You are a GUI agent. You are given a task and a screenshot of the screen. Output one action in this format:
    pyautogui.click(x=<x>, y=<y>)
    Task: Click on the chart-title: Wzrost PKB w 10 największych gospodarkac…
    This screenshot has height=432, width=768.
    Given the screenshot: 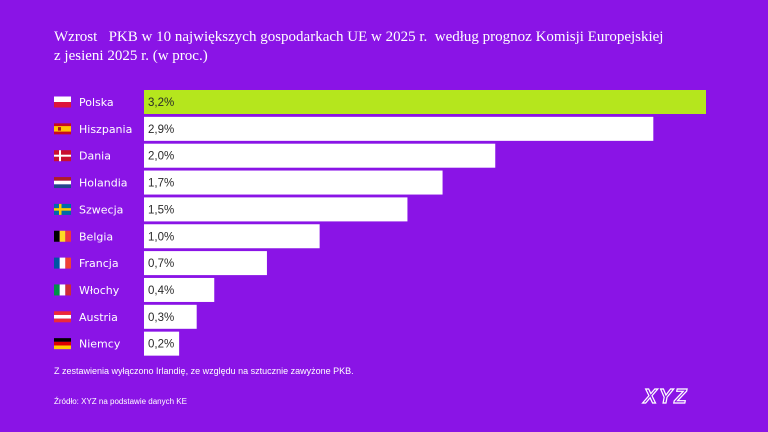 What is the action you would take?
    pyautogui.click(x=374, y=47)
    